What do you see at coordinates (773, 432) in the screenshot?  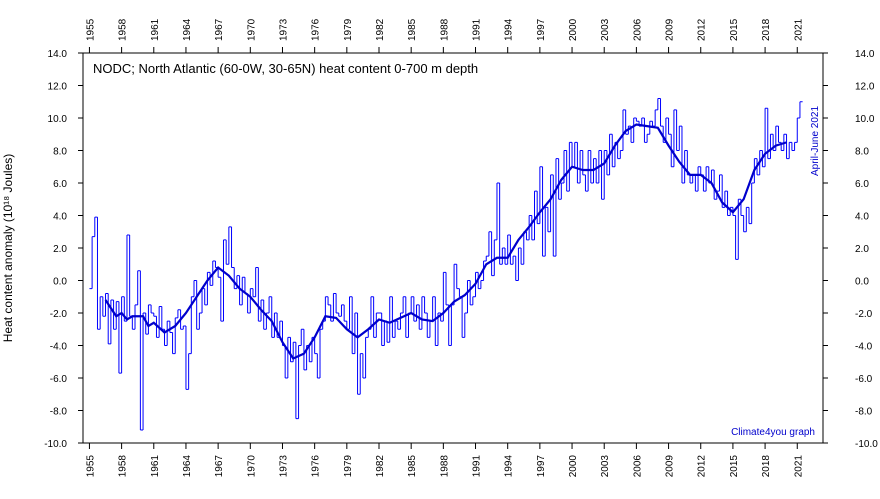 I see `annotation: Climate4you graph` at bounding box center [773, 432].